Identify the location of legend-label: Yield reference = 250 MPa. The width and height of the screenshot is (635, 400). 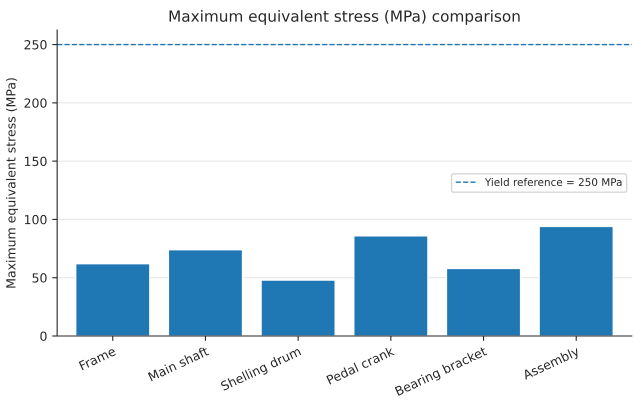
(553, 182).